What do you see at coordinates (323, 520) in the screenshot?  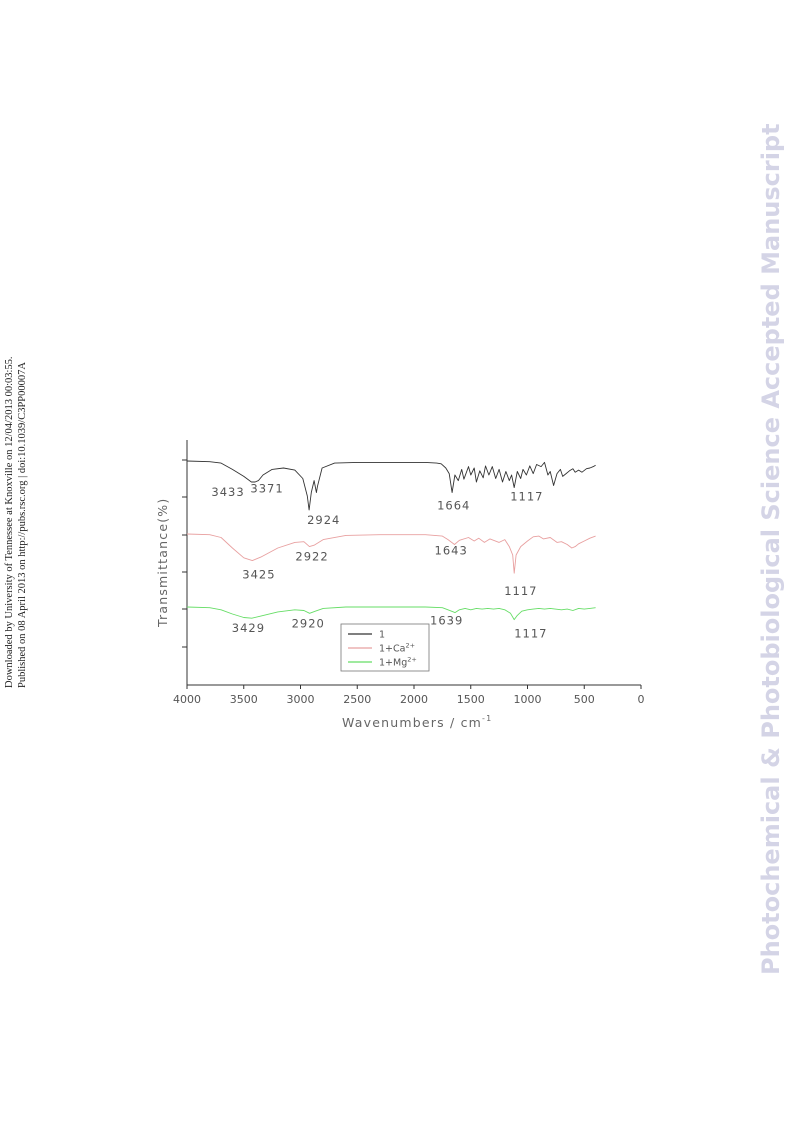 I see `peak-label: 2924` at bounding box center [323, 520].